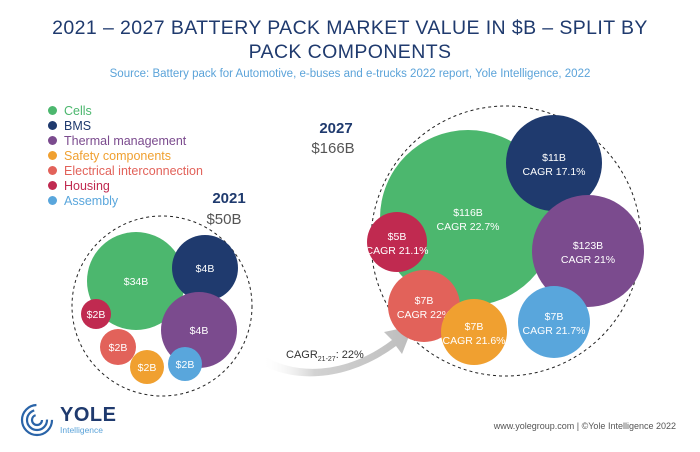  What do you see at coordinates (588, 246) in the screenshot?
I see `bubble-value-label: $123B` at bounding box center [588, 246].